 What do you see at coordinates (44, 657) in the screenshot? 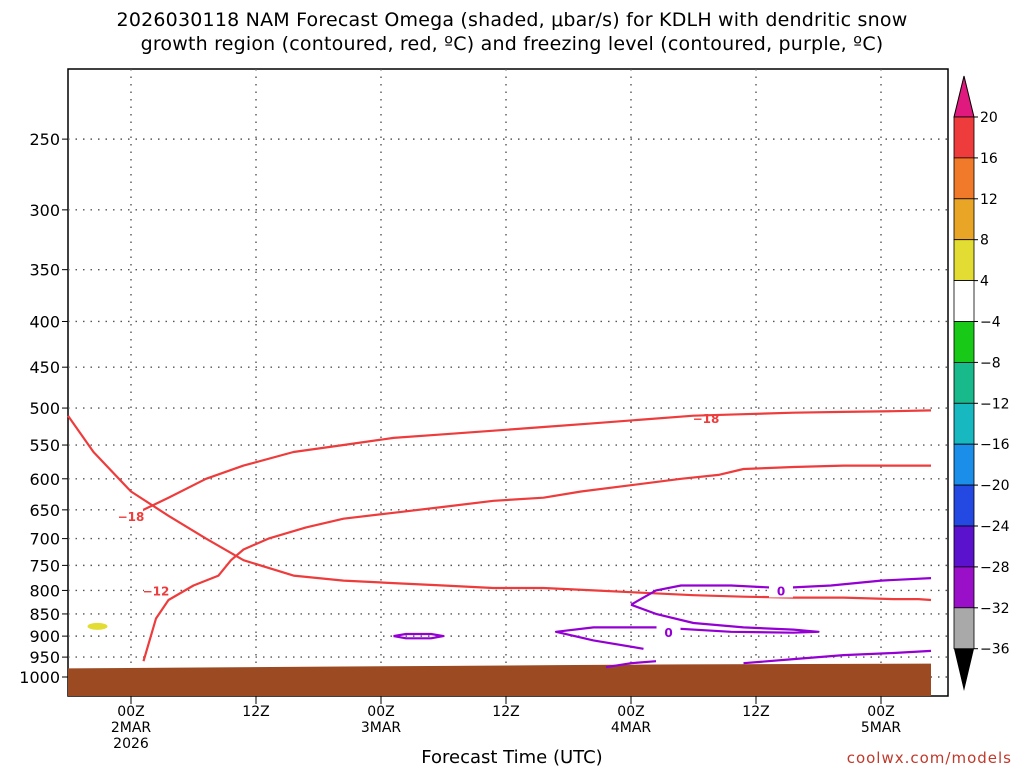
I see `y-tick-label: 950` at bounding box center [44, 657].